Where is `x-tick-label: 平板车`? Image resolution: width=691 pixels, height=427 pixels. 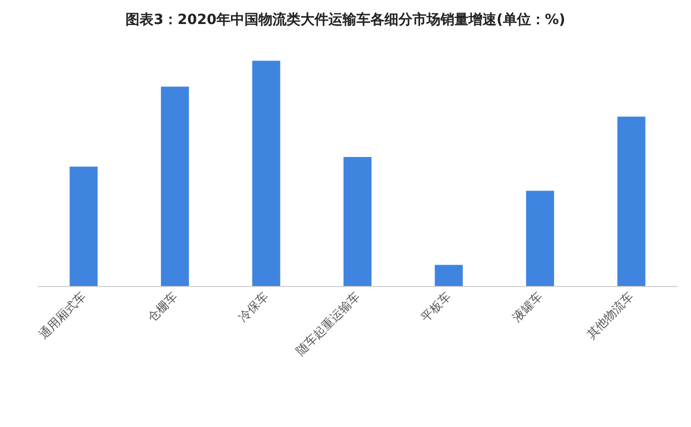 x-tick-label: 平板车 is located at coordinates (436, 306).